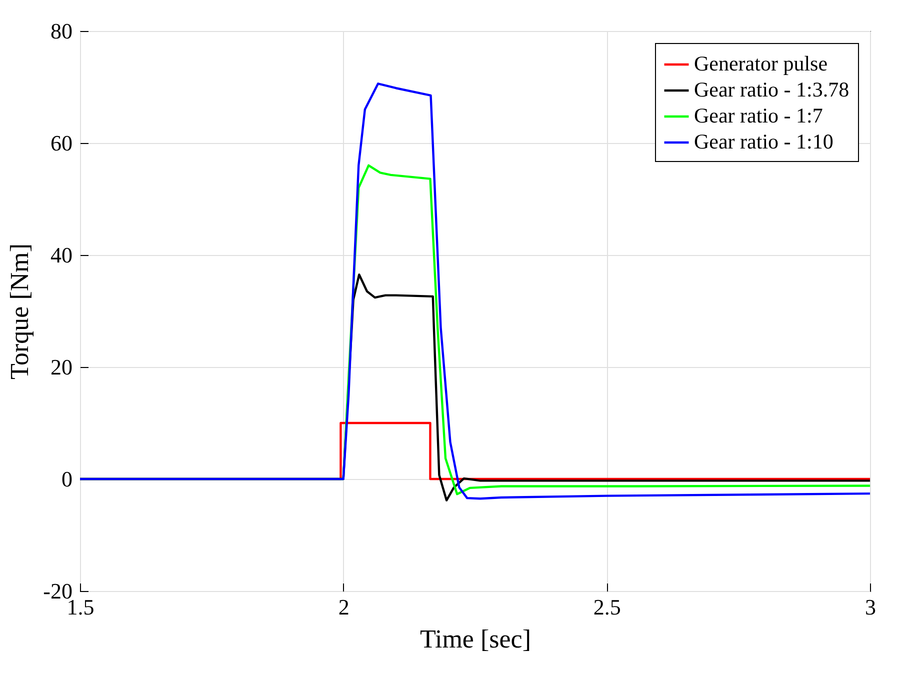 The image size is (918, 683). What do you see at coordinates (772, 90) in the screenshot?
I see `legend-label: Gear ratio - 1:3.78` at bounding box center [772, 90].